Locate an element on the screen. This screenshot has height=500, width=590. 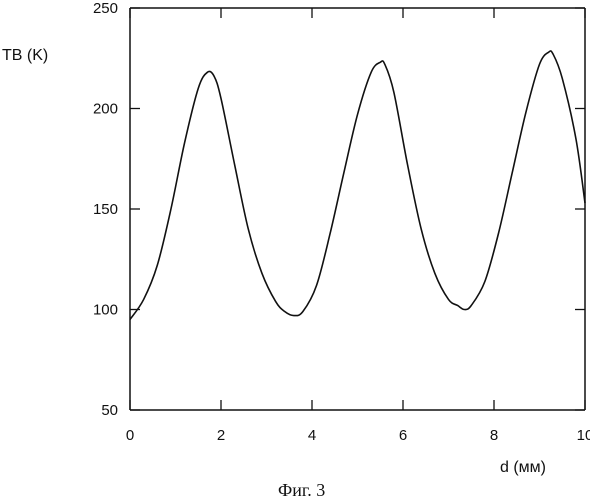
y-tick-label: 50 is located at coordinates (109, 410).